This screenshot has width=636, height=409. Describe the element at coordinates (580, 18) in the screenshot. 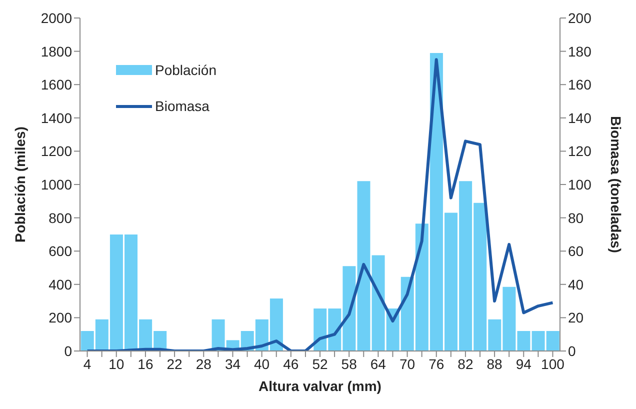

I see `y2-tick-label: 200` at that location.